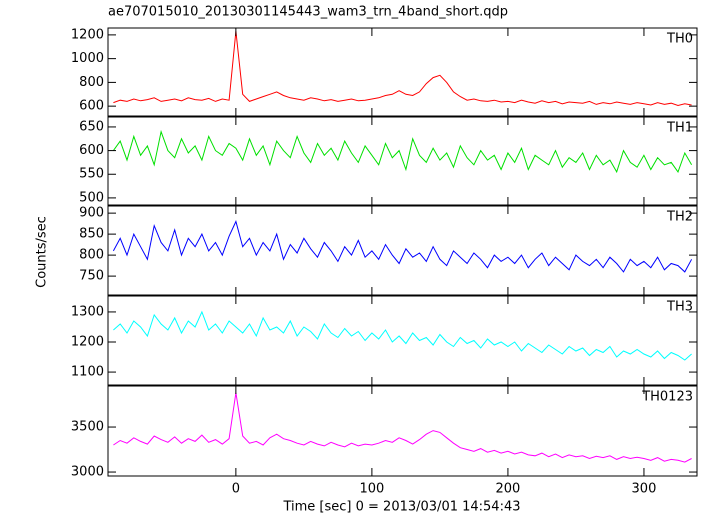  Describe the element at coordinates (87, 372) in the screenshot. I see `y-tick-label: 1100` at that location.